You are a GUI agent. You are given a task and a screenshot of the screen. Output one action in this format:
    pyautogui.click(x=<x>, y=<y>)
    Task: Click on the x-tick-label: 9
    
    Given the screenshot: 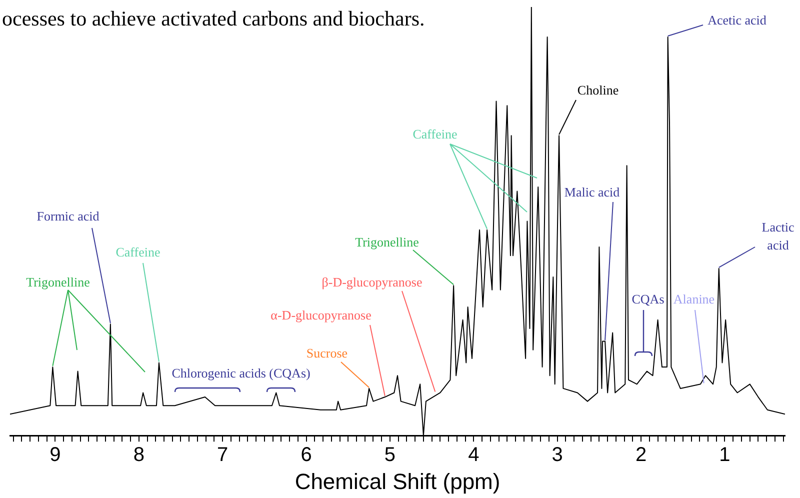 What is the action you would take?
    pyautogui.click(x=55, y=455)
    